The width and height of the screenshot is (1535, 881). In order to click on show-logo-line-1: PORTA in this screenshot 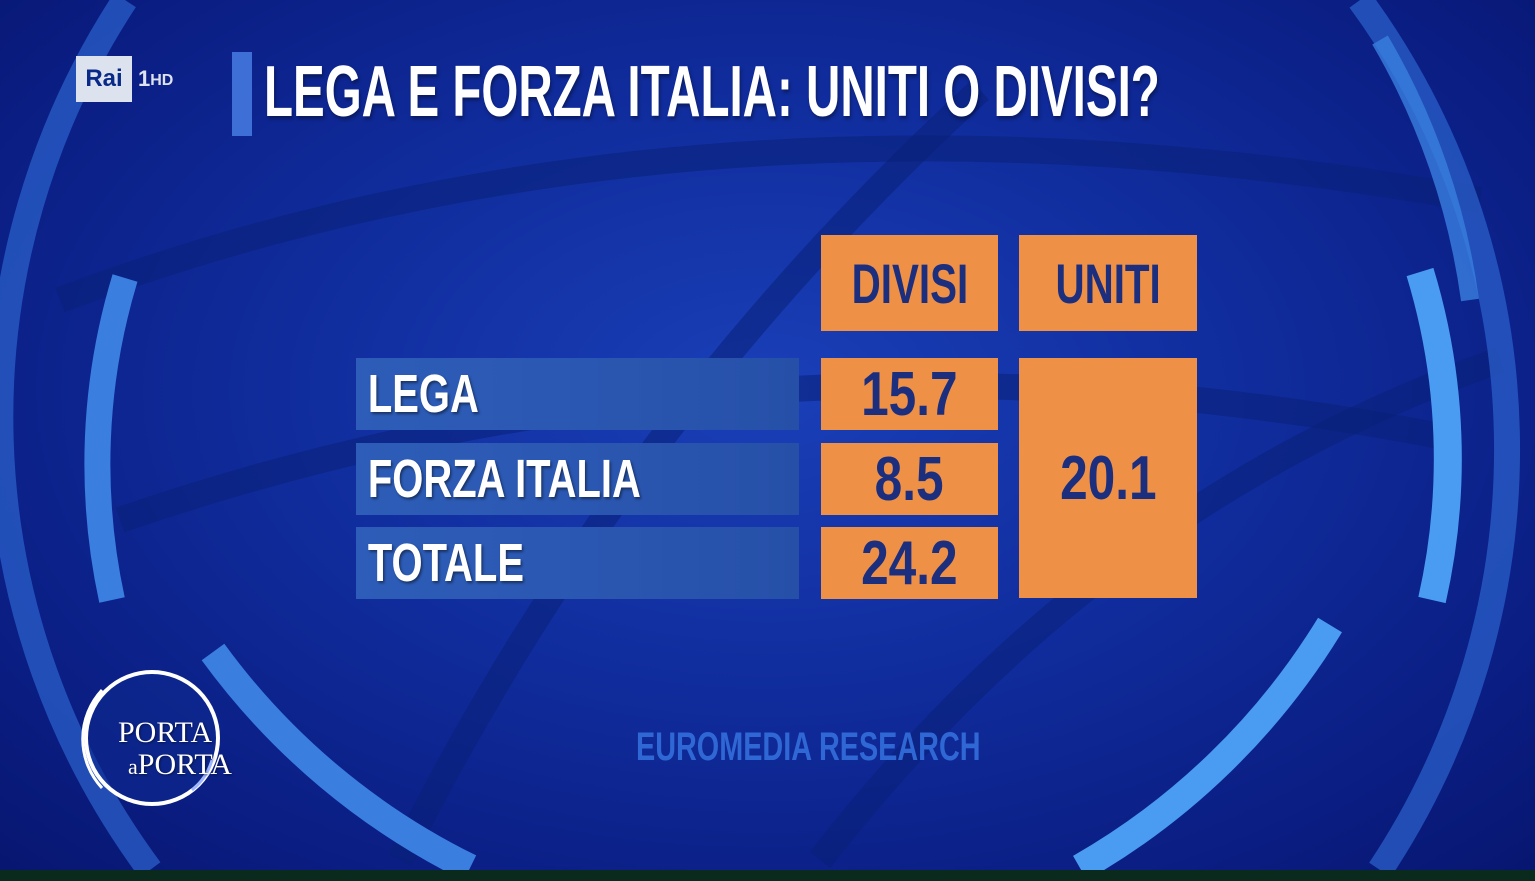, I will do `click(165, 732)`.